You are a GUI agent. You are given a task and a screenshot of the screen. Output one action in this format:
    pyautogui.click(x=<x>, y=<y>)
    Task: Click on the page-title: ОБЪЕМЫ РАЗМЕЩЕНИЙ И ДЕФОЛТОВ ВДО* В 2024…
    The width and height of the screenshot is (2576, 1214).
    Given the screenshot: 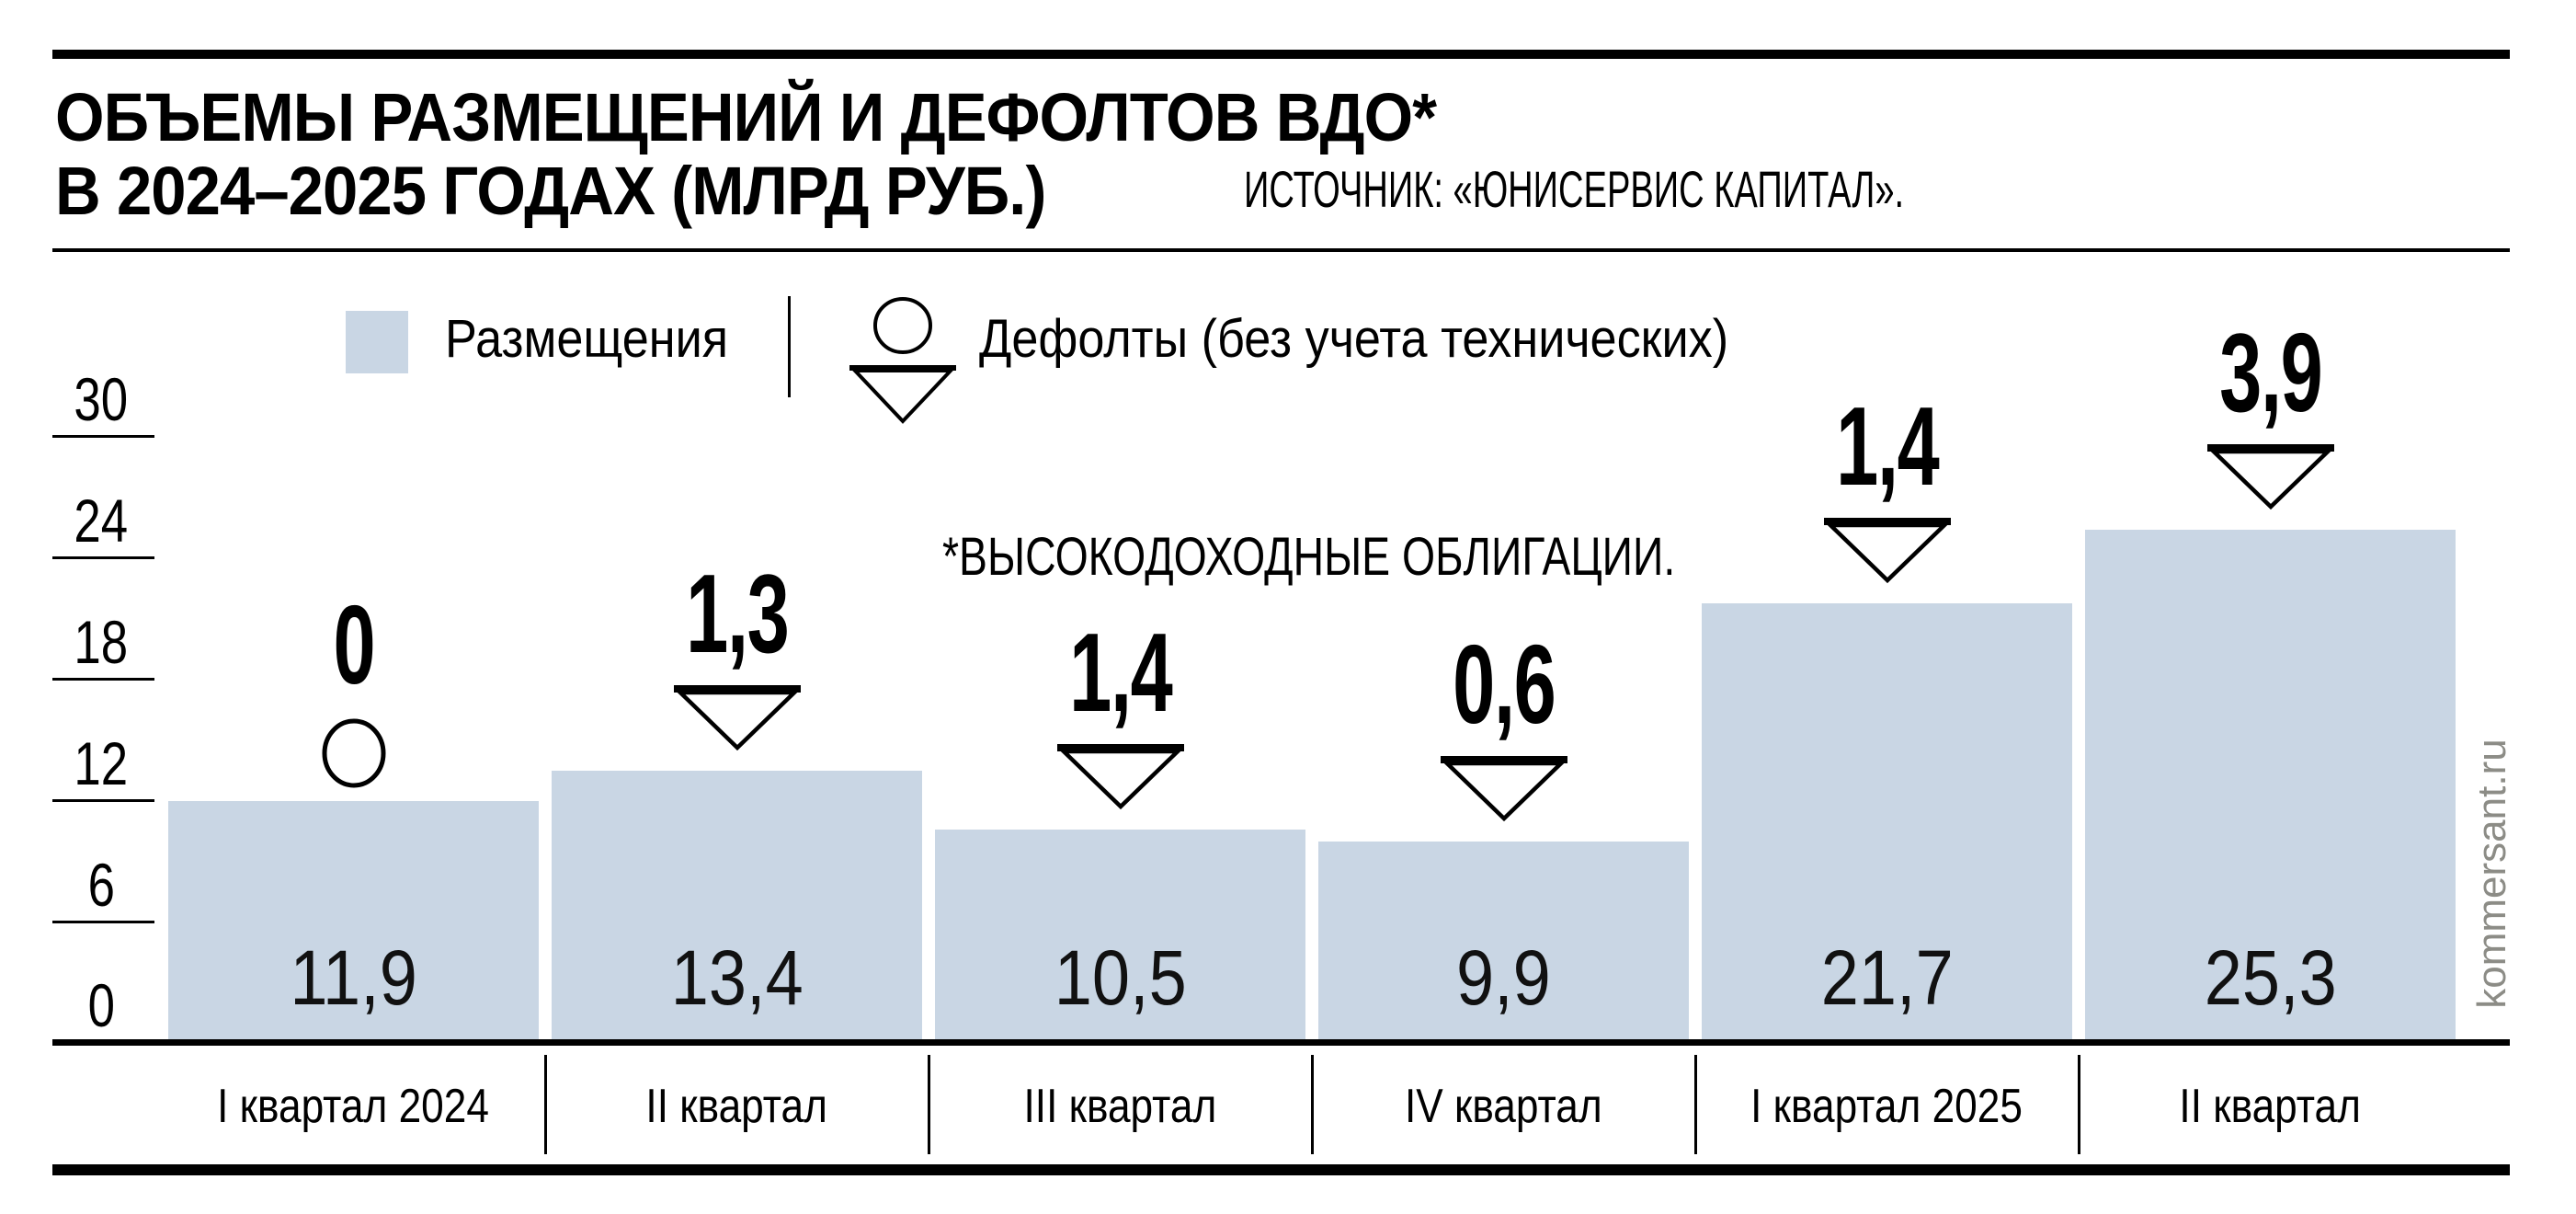 What is the action you would take?
    pyautogui.click(x=797, y=154)
    